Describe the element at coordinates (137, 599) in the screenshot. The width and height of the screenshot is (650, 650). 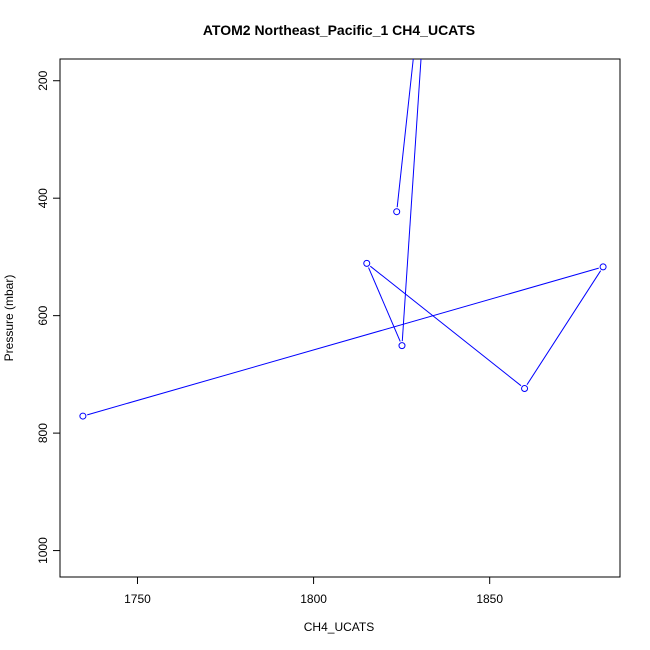
I see `x-tick-label: 1750` at that location.